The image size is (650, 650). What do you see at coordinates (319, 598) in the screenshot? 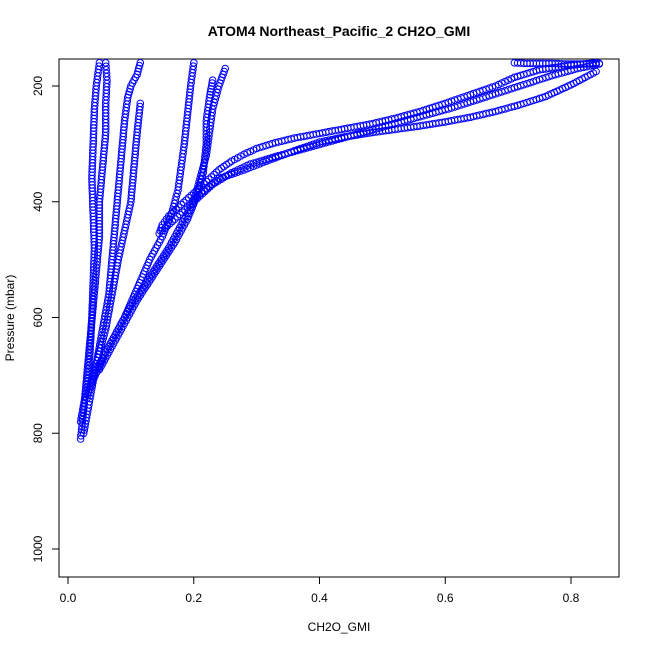
I see `x-tick-label: 0.4` at bounding box center [319, 598].